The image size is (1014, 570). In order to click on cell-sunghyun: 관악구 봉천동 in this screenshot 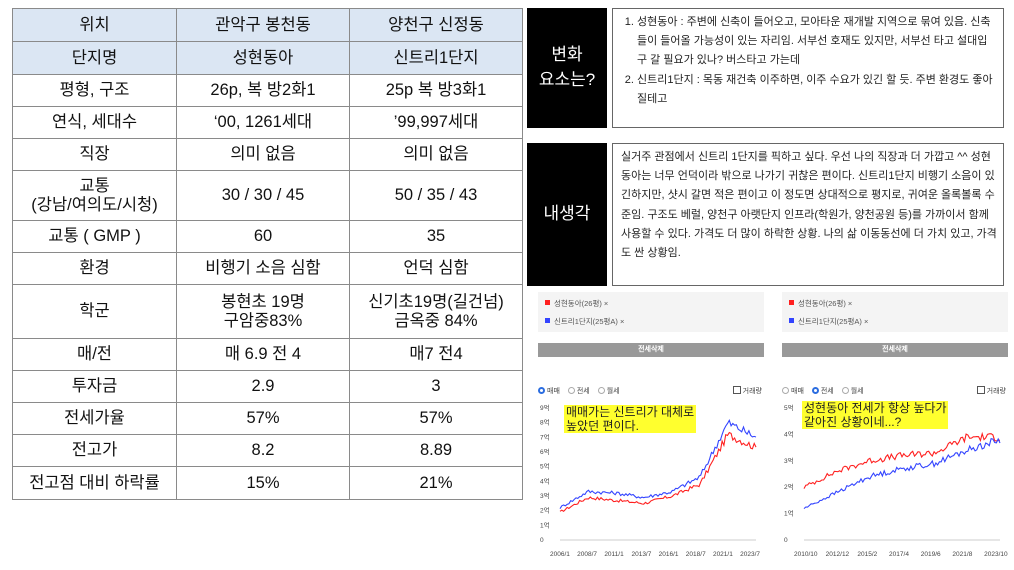, I will do `click(263, 25)`.